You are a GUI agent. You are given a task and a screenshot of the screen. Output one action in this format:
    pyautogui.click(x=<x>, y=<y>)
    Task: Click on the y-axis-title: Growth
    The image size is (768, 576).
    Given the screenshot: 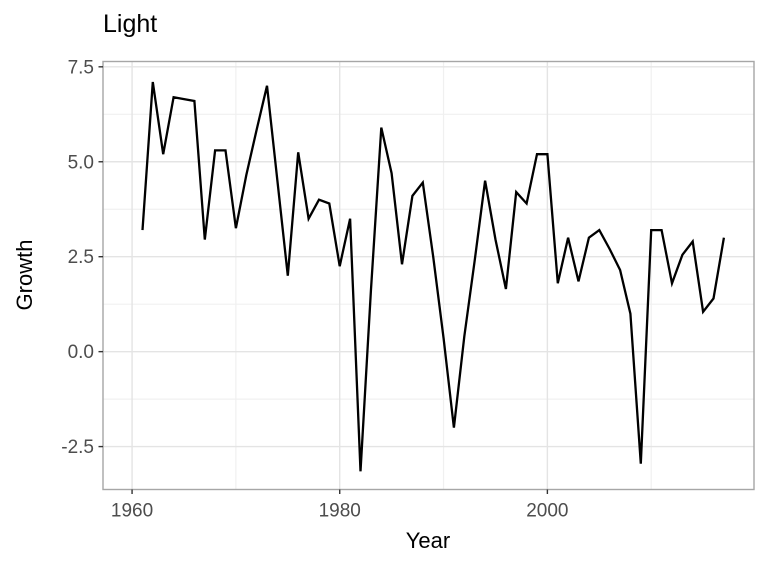 What is the action you would take?
    pyautogui.click(x=24, y=275)
    